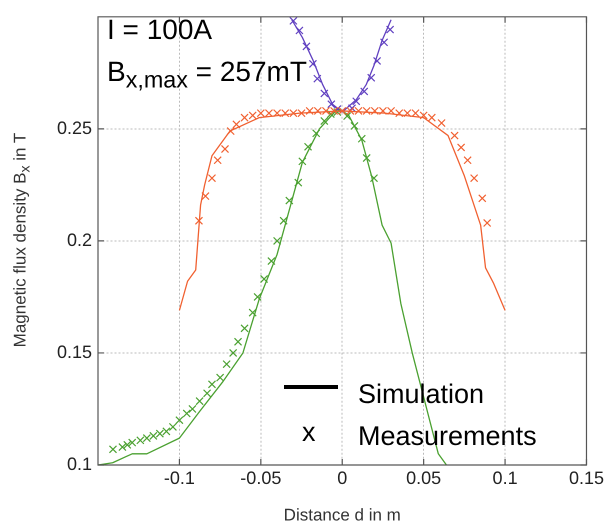  Describe the element at coordinates (424, 478) in the screenshot. I see `x-tick-label: 0.05` at that location.